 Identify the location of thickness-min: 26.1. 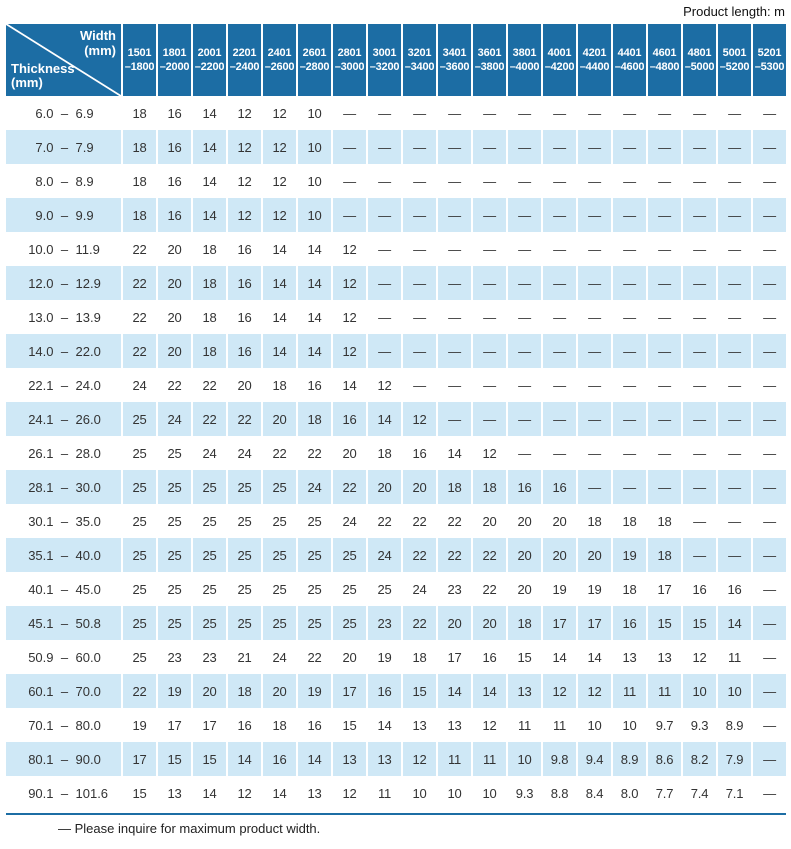
(41, 453).